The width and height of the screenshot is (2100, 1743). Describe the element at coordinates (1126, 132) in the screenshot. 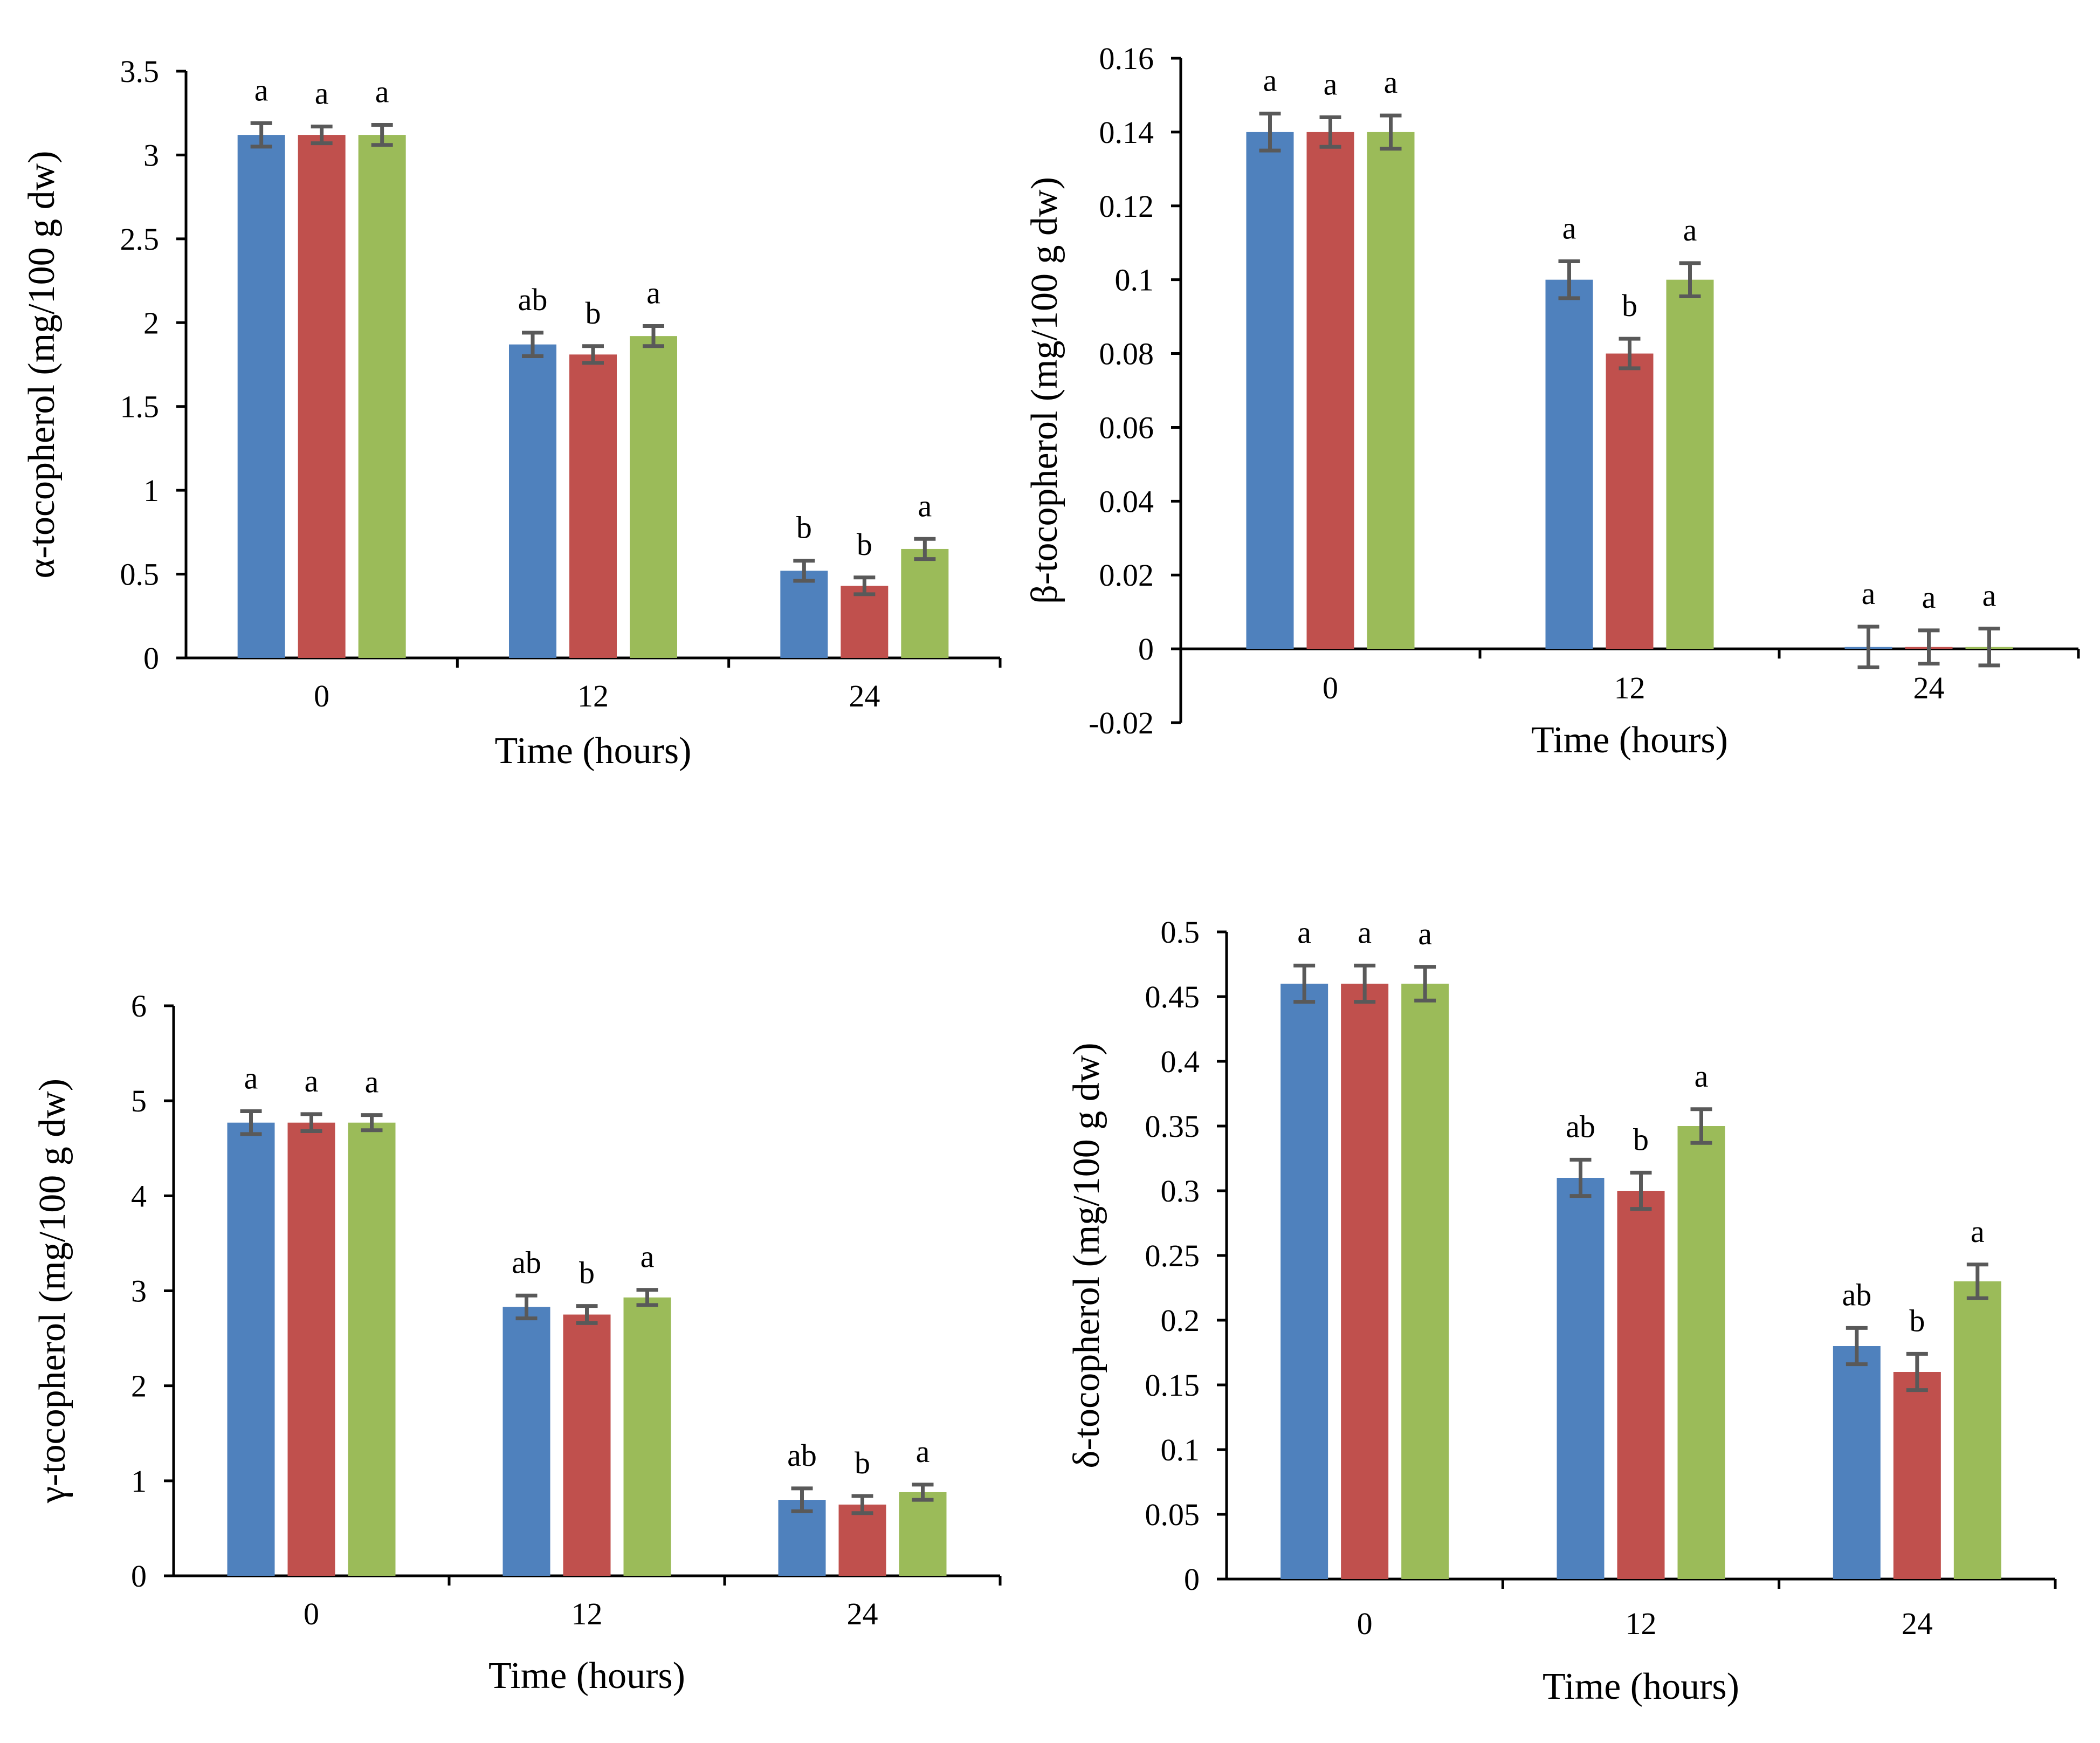

I see `y-tick-label: 0.14` at that location.